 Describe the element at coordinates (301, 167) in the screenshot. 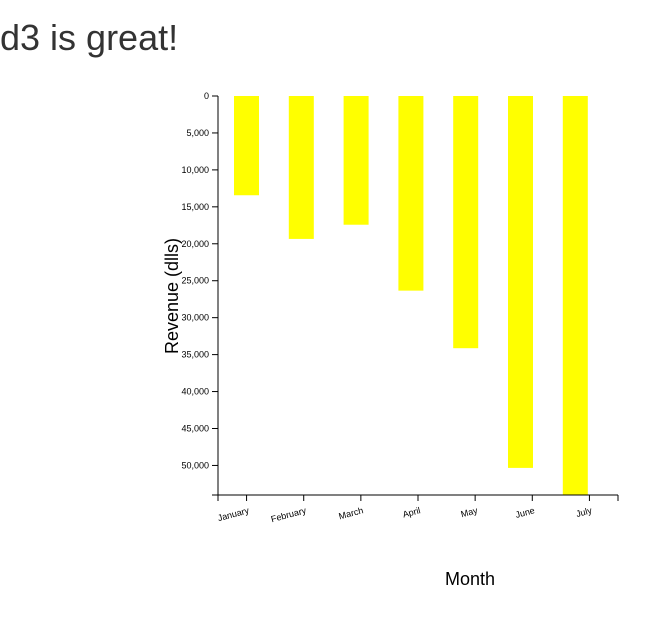

I see `bar-february` at that location.